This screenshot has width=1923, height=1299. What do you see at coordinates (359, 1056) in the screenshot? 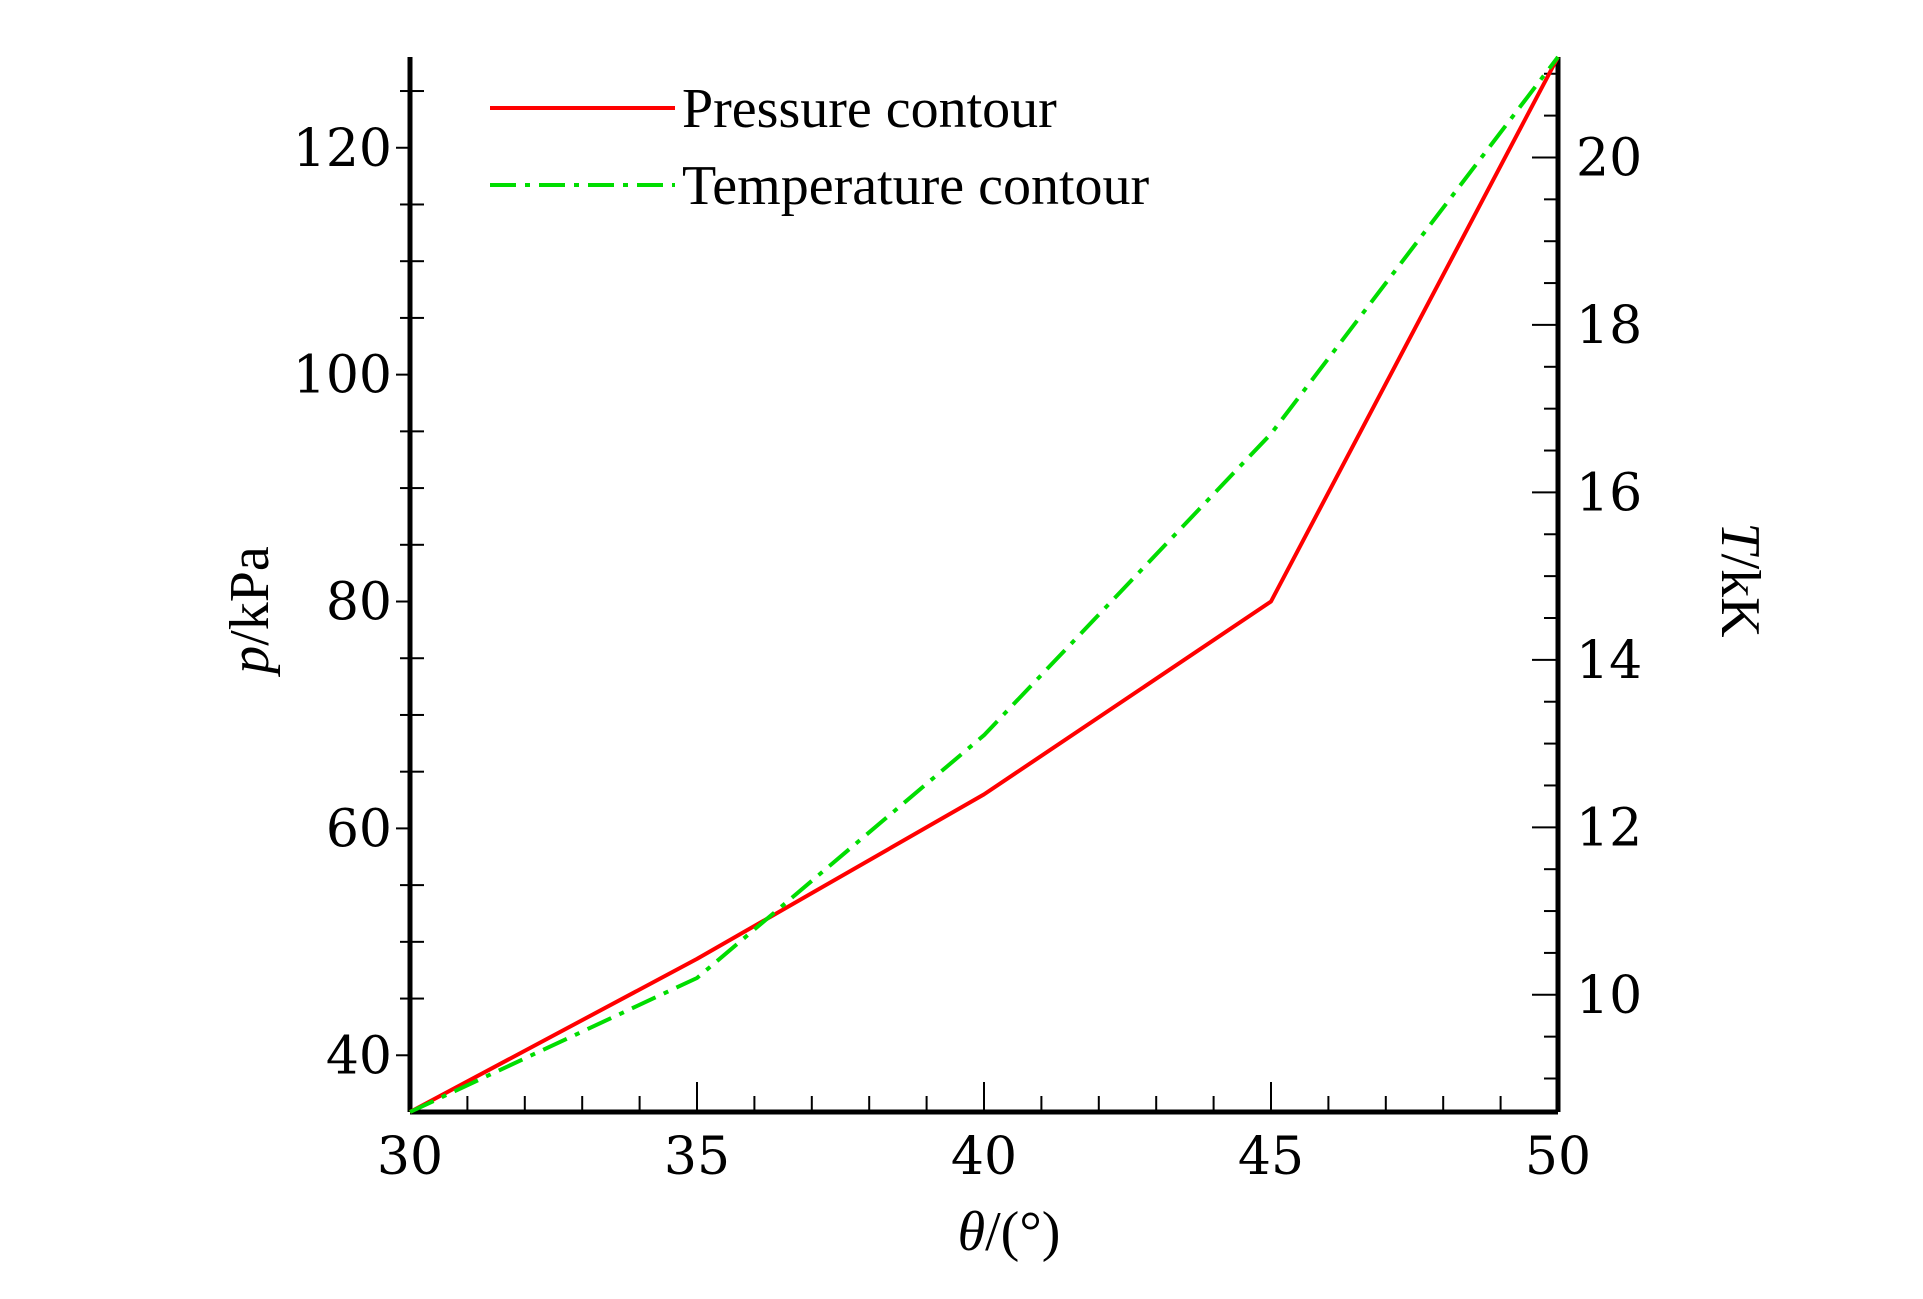
I see `y-left-tick-label: 40` at bounding box center [359, 1056].